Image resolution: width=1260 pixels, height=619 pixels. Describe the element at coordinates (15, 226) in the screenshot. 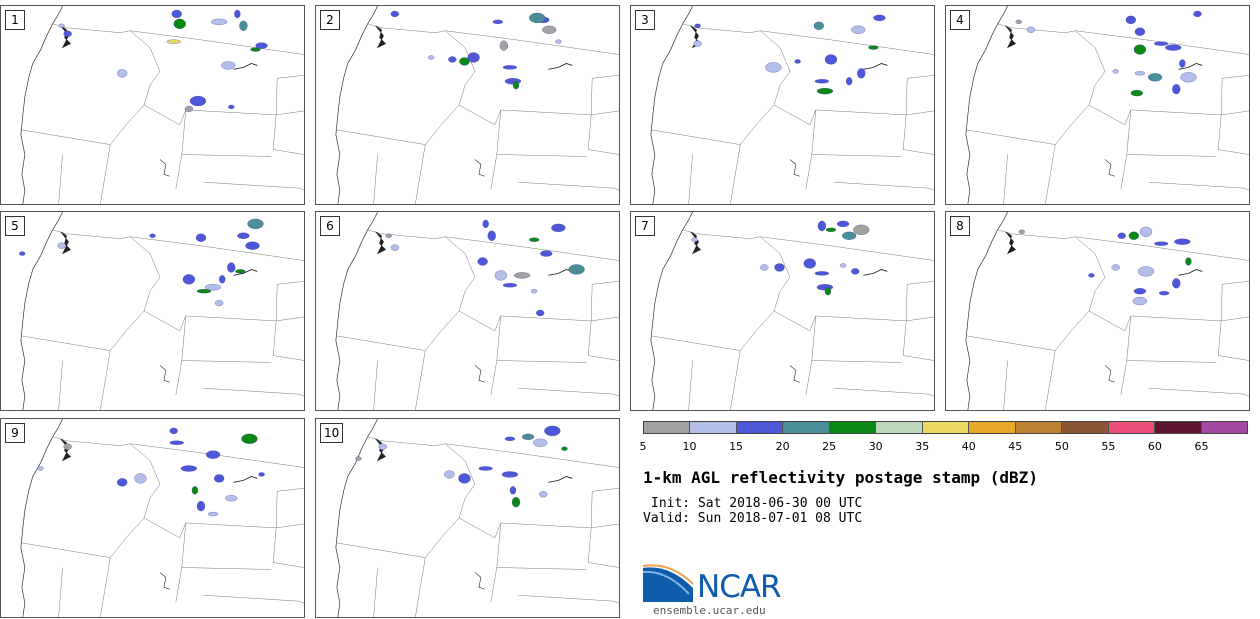

I see `panel-label: 5` at that location.